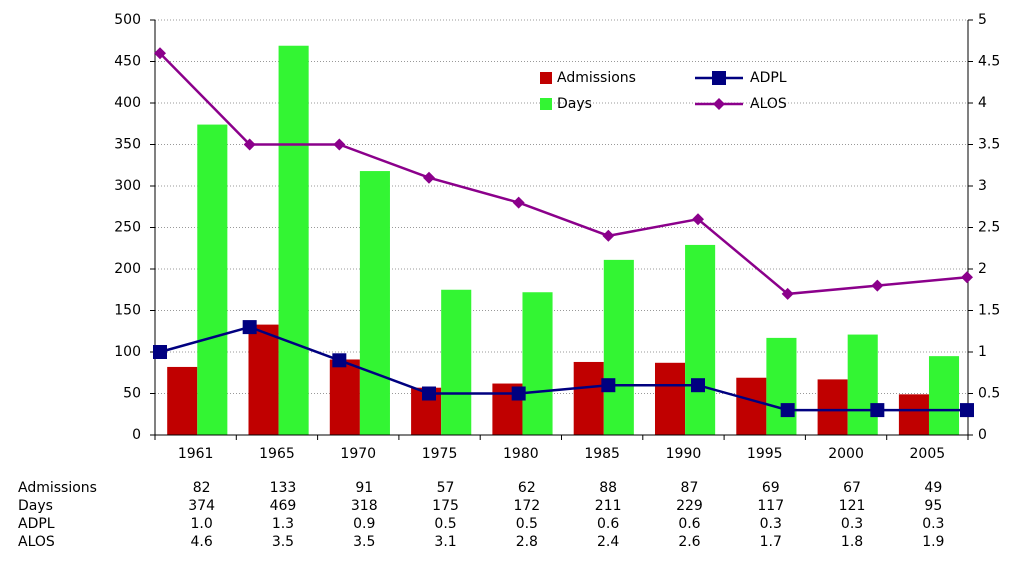  Describe the element at coordinates (689, 542) in the screenshot. I see `table-value: 2.6` at that location.